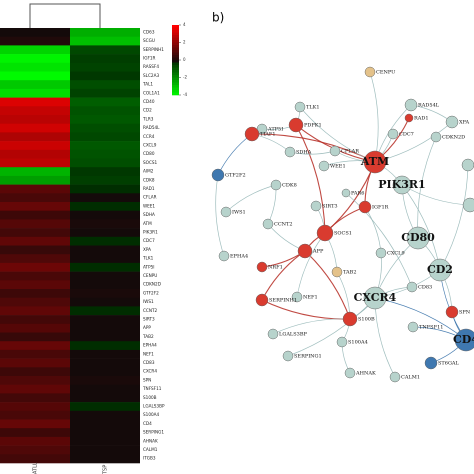 The height and width of the screenshot is (474, 474). Describe the element at coordinates (313, 126) in the screenshot. I see `node-label: PDPK1` at that location.